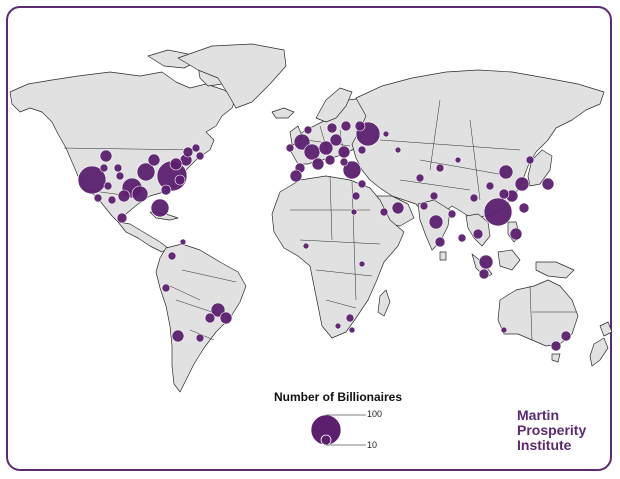 The image size is (620, 479). I want to click on logo-line-3: Institute, so click(544, 445).